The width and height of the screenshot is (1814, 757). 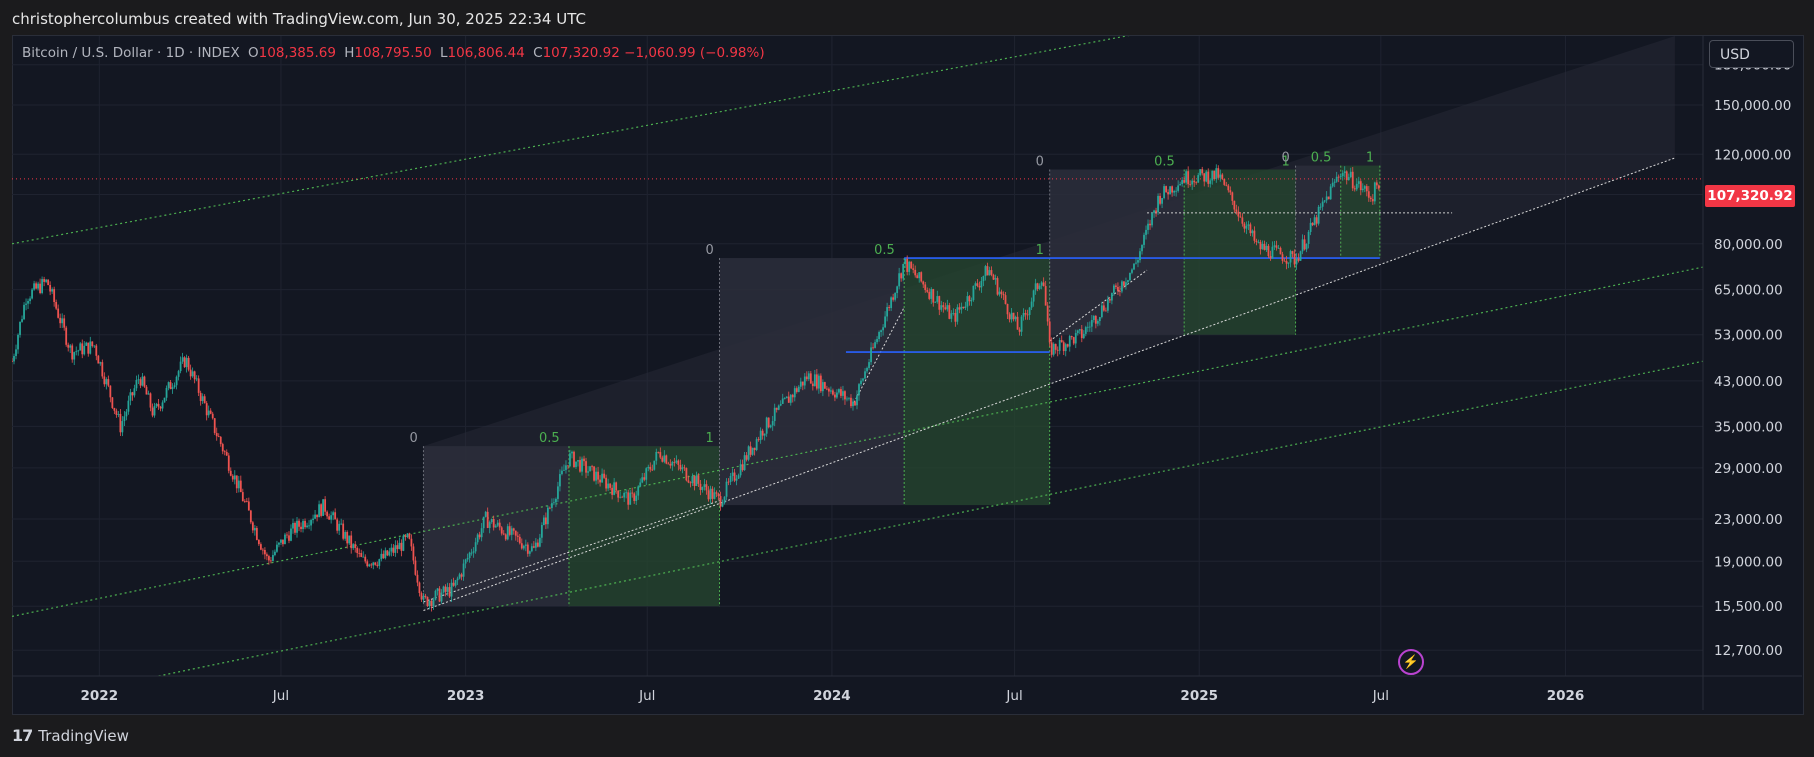 I want to click on currency-button: USD, so click(x=1751, y=54).